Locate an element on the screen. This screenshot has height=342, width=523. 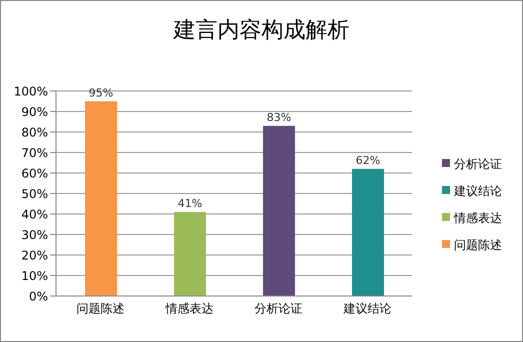
x-tick-label: 分析论证 is located at coordinates (278, 309).